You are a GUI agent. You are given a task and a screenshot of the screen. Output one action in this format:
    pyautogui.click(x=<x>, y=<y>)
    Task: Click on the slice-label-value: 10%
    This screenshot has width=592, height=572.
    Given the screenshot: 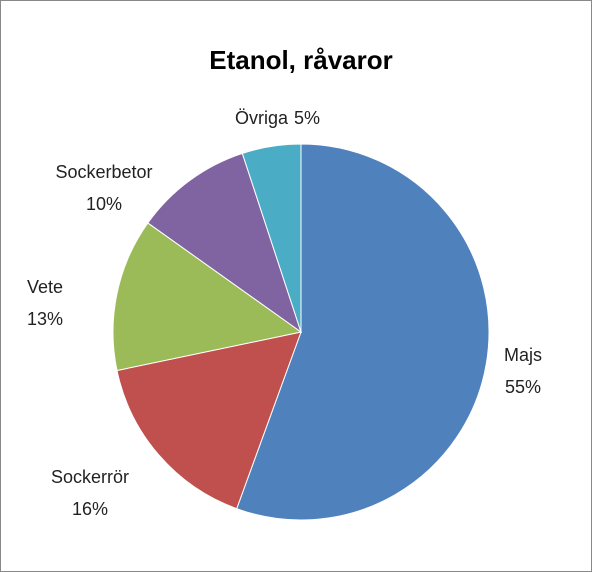 What is the action you would take?
    pyautogui.click(x=104, y=204)
    